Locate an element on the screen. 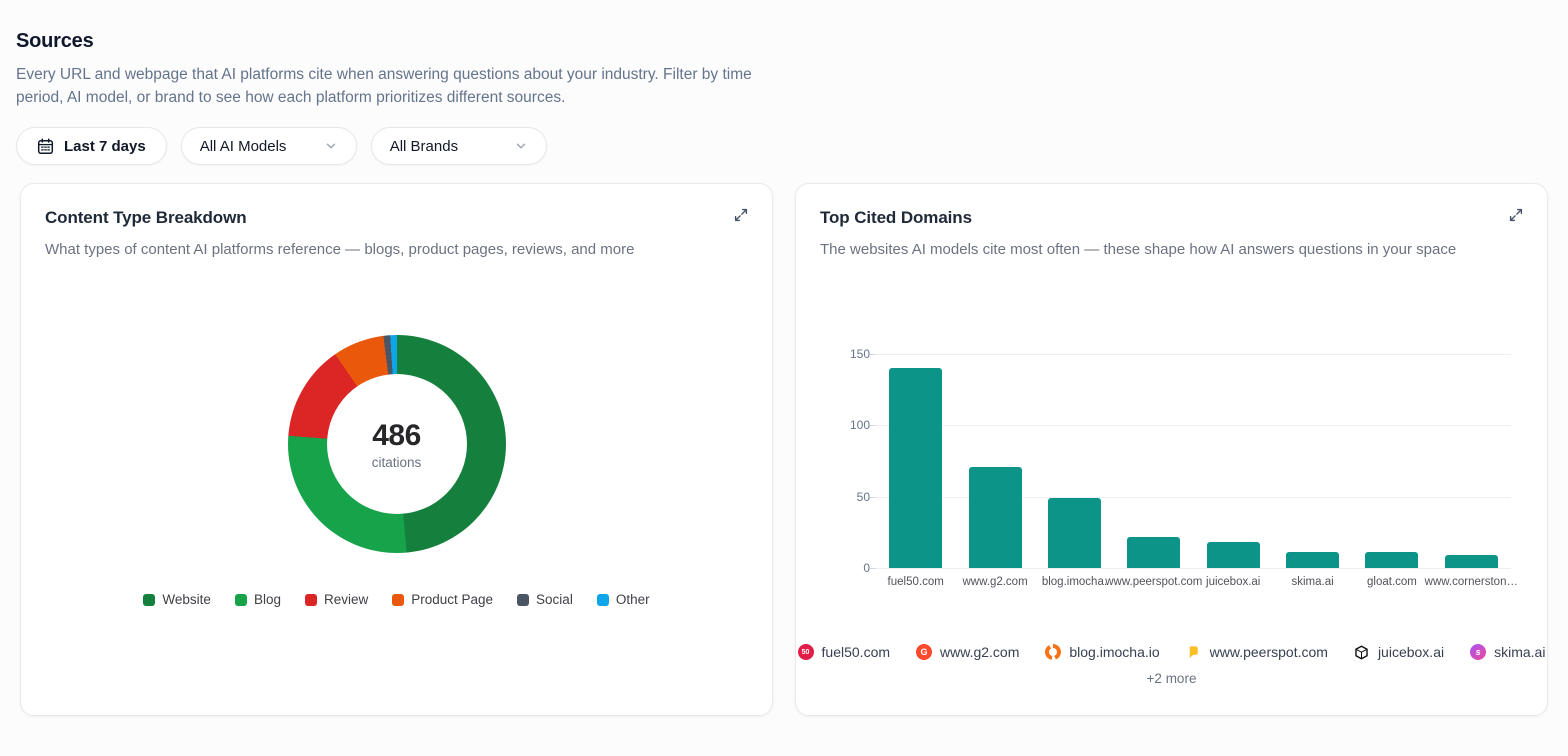 This screenshot has width=1568, height=756. legend-item: Blog is located at coordinates (257, 599).